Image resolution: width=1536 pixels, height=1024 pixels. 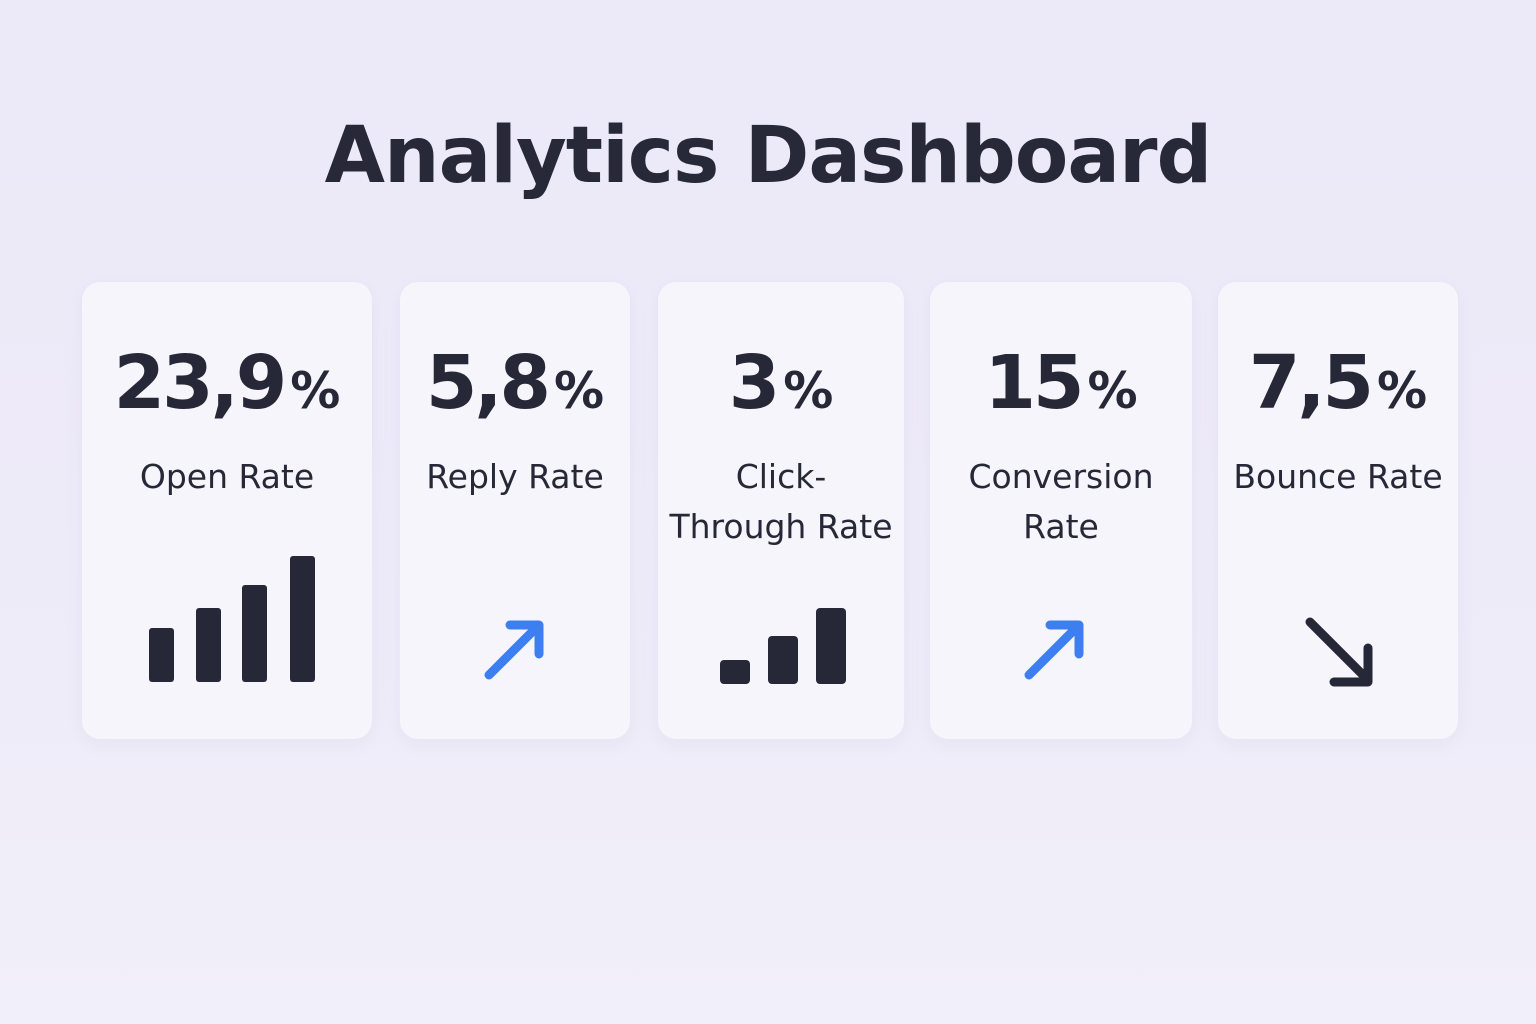 I want to click on metric-label: Bounce Rate, so click(x=1338, y=476).